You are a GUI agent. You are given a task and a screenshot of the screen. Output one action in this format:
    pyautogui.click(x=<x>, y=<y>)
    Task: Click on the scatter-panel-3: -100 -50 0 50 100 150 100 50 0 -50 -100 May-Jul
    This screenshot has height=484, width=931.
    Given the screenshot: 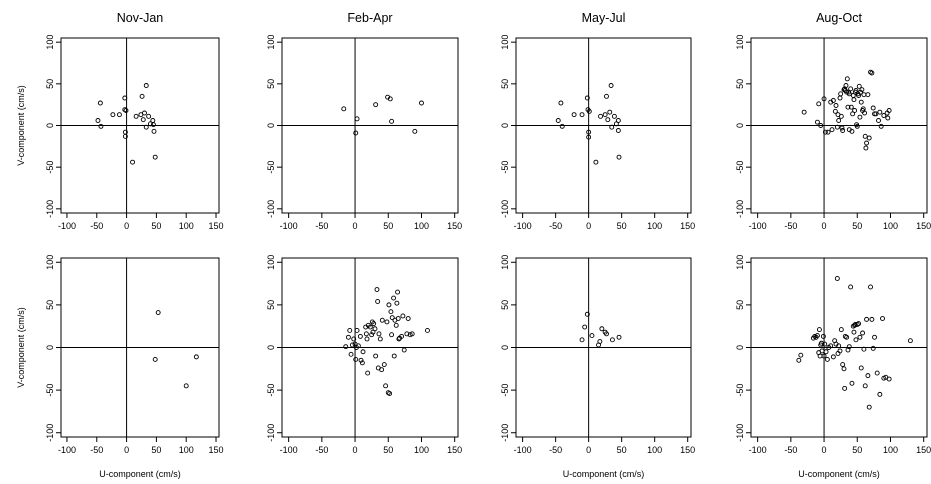 What is the action you would take?
    pyautogui.click(x=597, y=121)
    